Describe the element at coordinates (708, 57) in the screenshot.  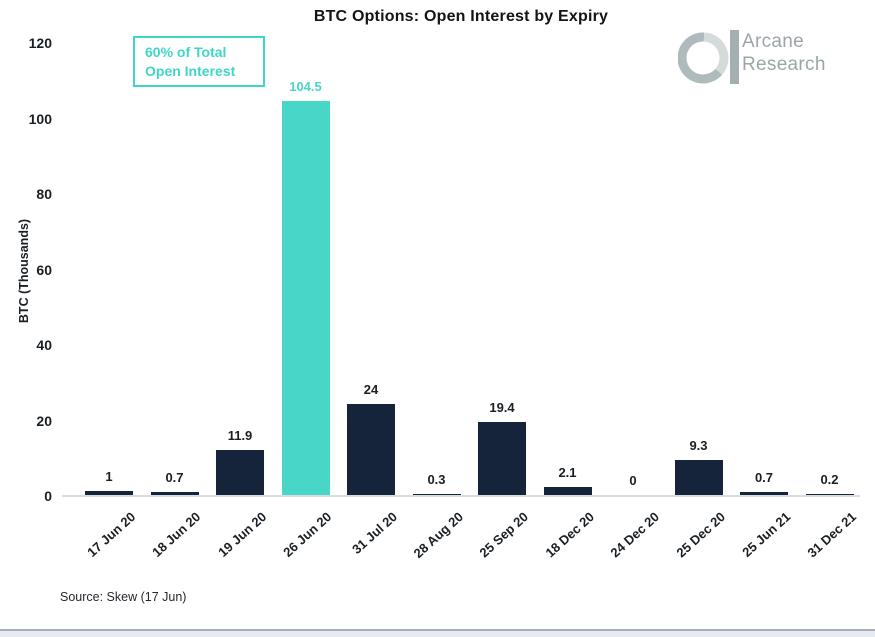
I see `arcane-logo-icon` at that location.